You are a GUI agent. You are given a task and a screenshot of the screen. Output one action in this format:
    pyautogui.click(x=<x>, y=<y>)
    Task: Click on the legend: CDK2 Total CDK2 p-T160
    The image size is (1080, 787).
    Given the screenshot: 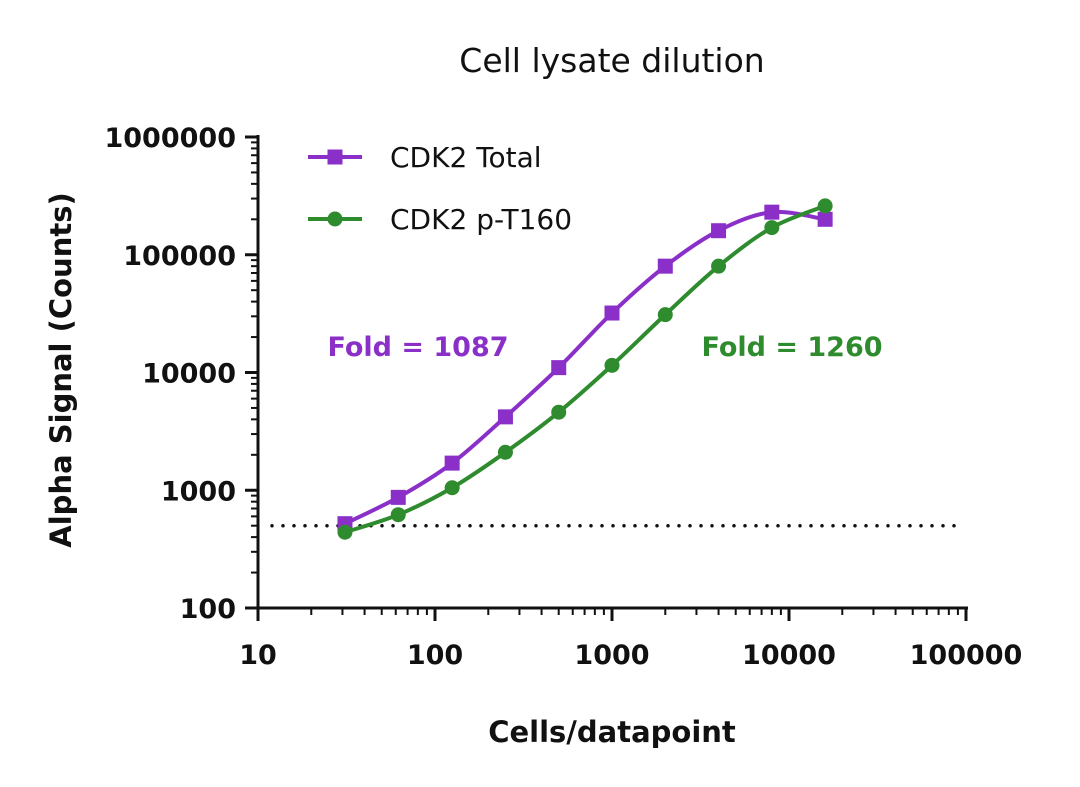 What is the action you would take?
    pyautogui.click(x=440, y=188)
    